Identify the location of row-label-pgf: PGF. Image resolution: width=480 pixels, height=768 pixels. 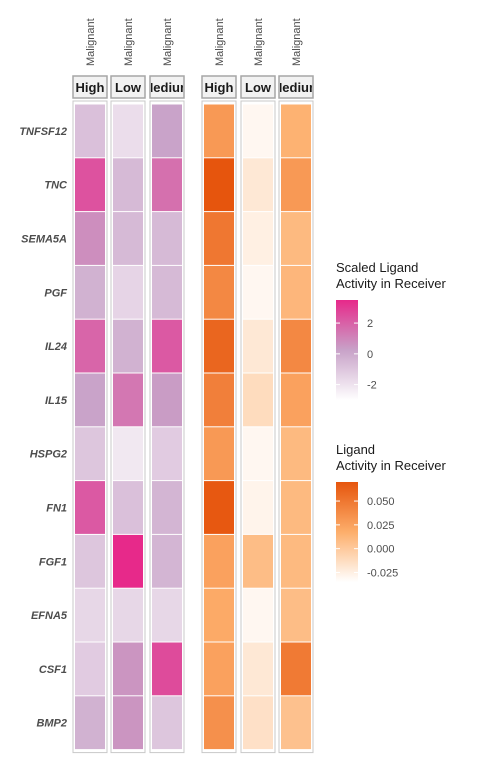
(55, 293).